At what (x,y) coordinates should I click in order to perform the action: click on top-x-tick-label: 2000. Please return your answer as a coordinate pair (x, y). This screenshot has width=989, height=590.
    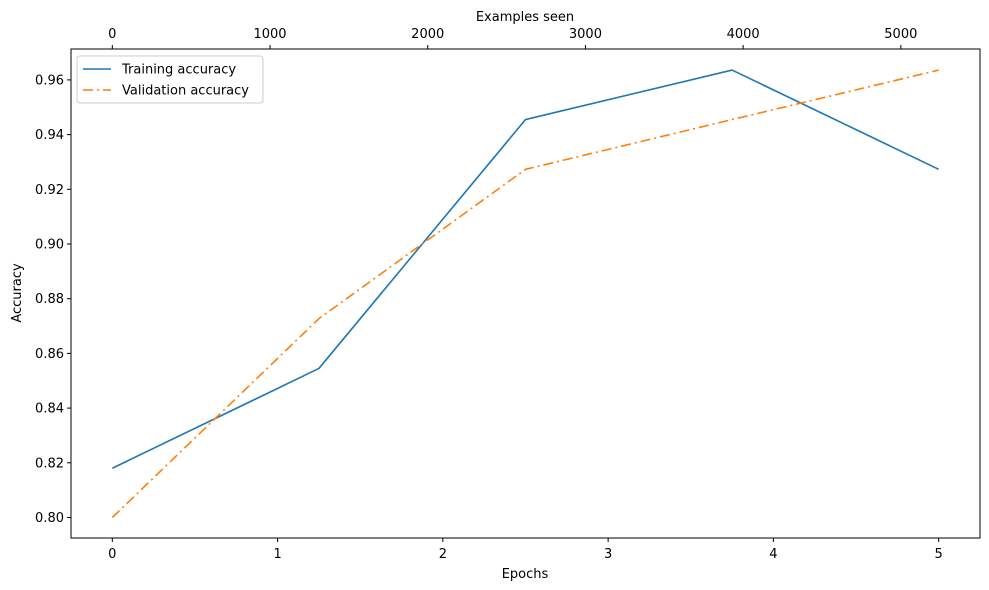
    Looking at the image, I should click on (427, 34).